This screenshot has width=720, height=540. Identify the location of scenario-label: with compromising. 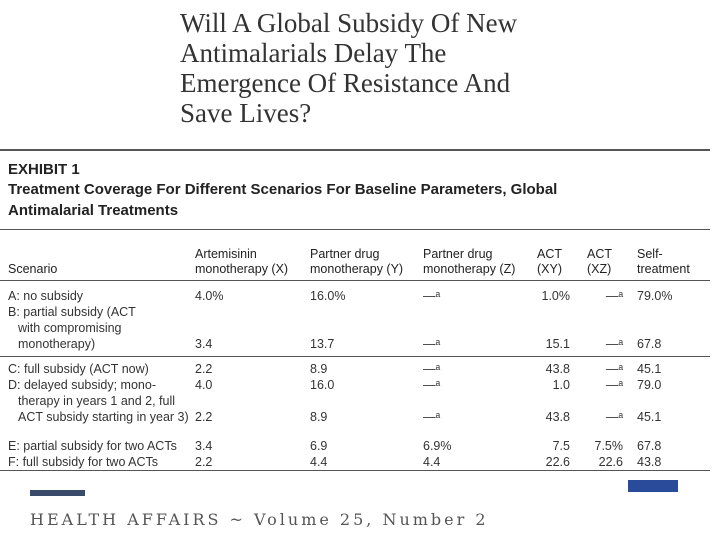
(70, 328).